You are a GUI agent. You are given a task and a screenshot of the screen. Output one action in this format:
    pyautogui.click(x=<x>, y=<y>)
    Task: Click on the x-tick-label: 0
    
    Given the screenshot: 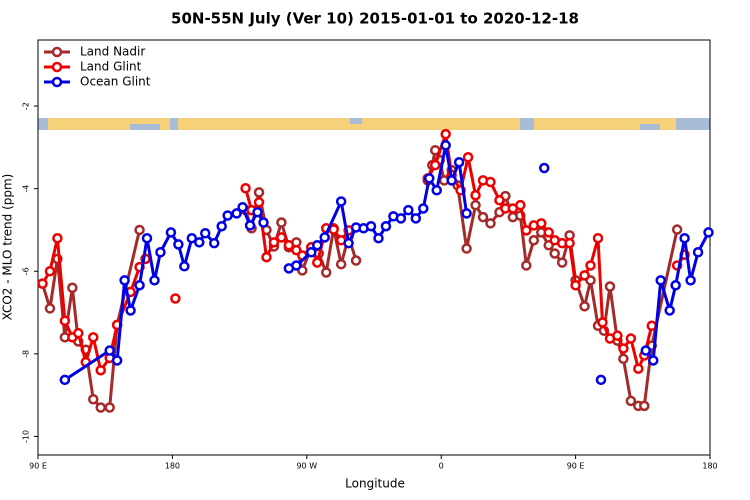 What is the action you would take?
    pyautogui.click(x=441, y=466)
    